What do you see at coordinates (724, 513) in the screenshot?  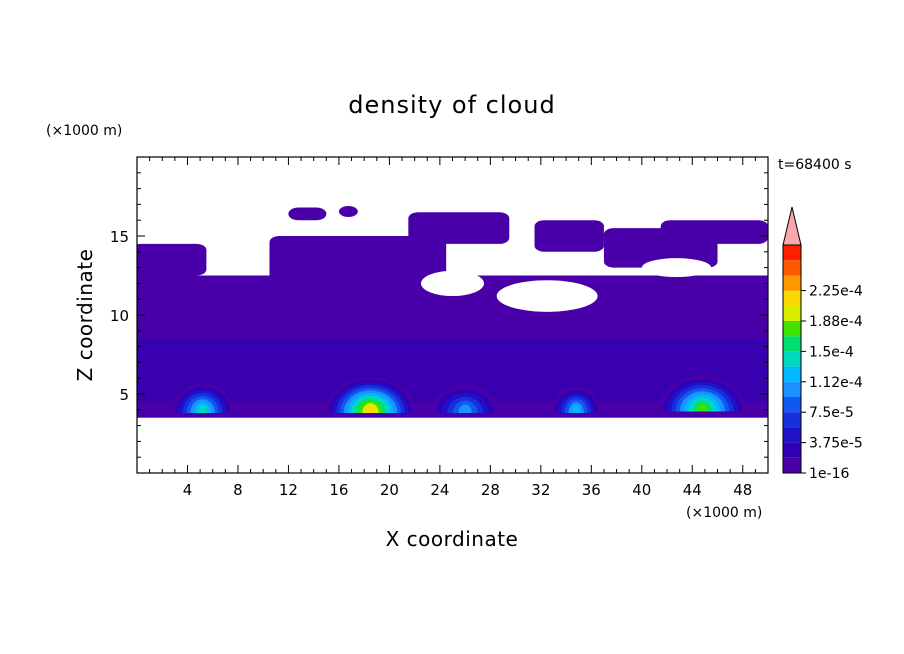 I see `x-unit-label: (×1000 m)` at bounding box center [724, 513].